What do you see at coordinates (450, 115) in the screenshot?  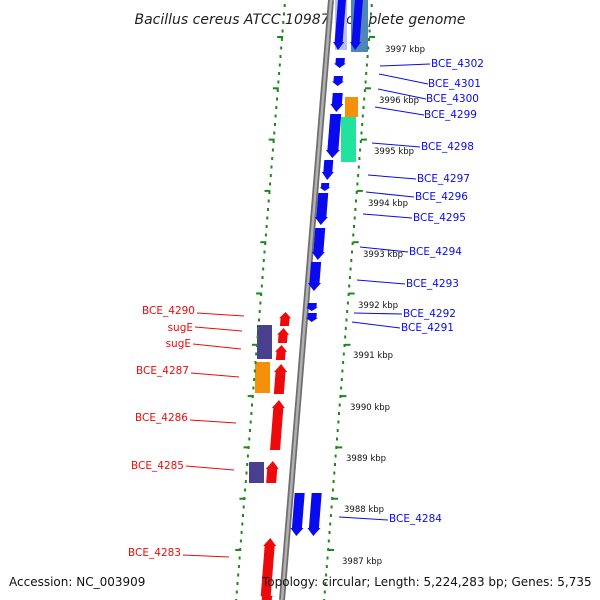 I see `gene-label: BCE_4299` at bounding box center [450, 115].